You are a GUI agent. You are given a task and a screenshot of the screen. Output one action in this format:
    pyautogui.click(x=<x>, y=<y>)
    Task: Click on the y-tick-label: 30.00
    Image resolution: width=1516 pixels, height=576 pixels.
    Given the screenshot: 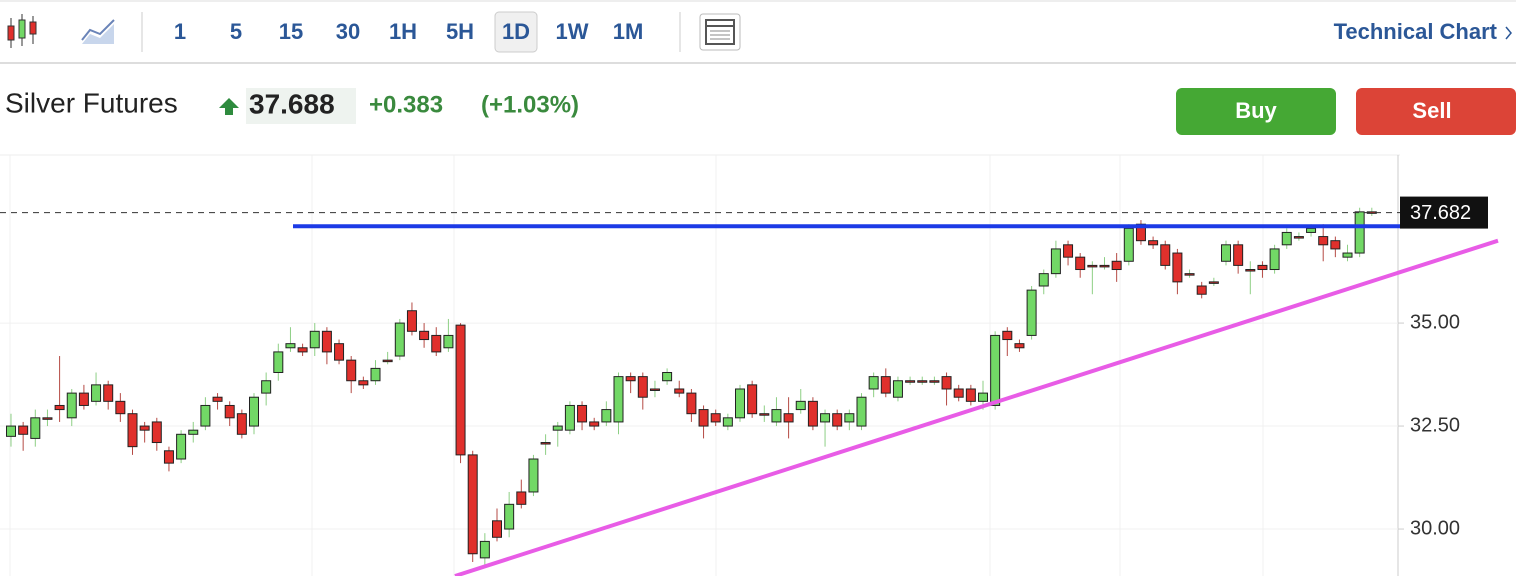 What is the action you would take?
    pyautogui.click(x=1435, y=528)
    